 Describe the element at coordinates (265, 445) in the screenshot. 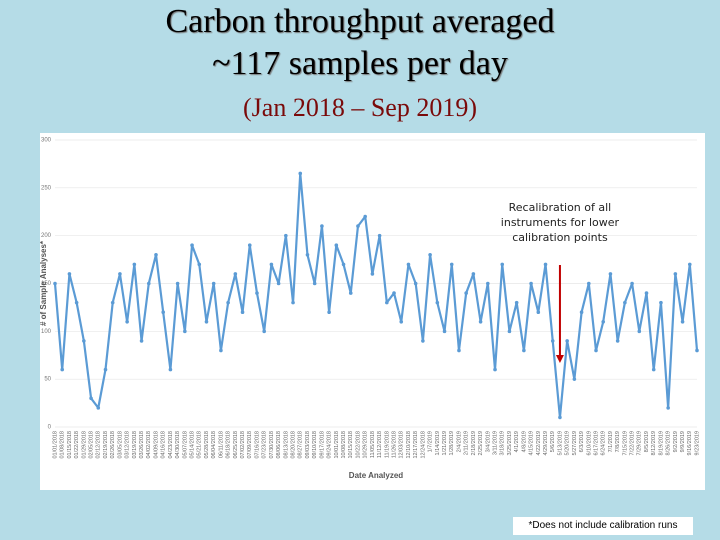

I see `x-tick-label: 07/23/2018` at that location.